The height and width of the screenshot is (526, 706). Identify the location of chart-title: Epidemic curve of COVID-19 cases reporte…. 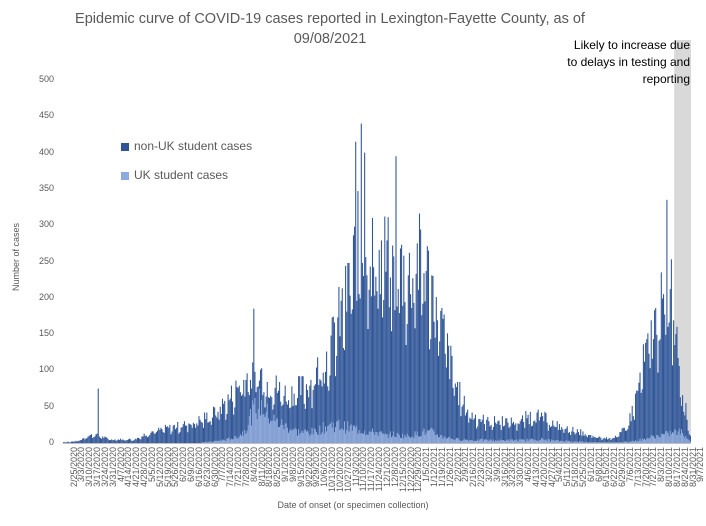
(330, 29).